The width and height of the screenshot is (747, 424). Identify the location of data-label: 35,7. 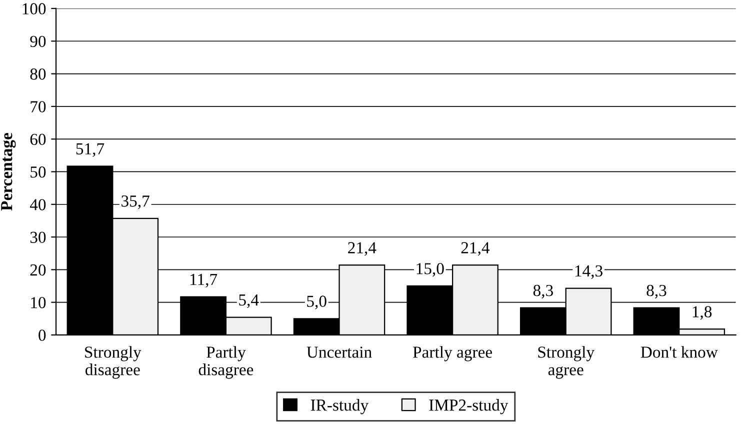
(136, 202).